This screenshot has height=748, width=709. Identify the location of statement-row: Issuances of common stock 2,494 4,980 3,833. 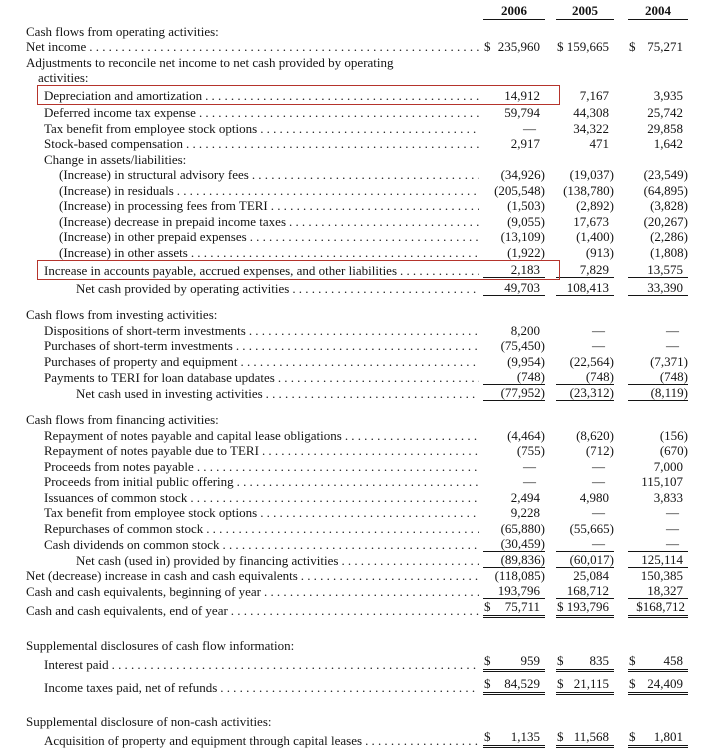
(357, 497).